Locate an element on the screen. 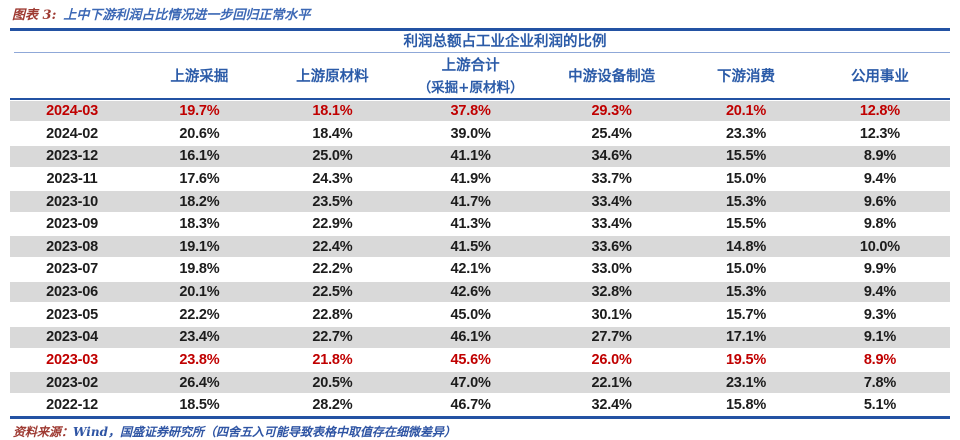  value-cell: 23.8% is located at coordinates (199, 359).